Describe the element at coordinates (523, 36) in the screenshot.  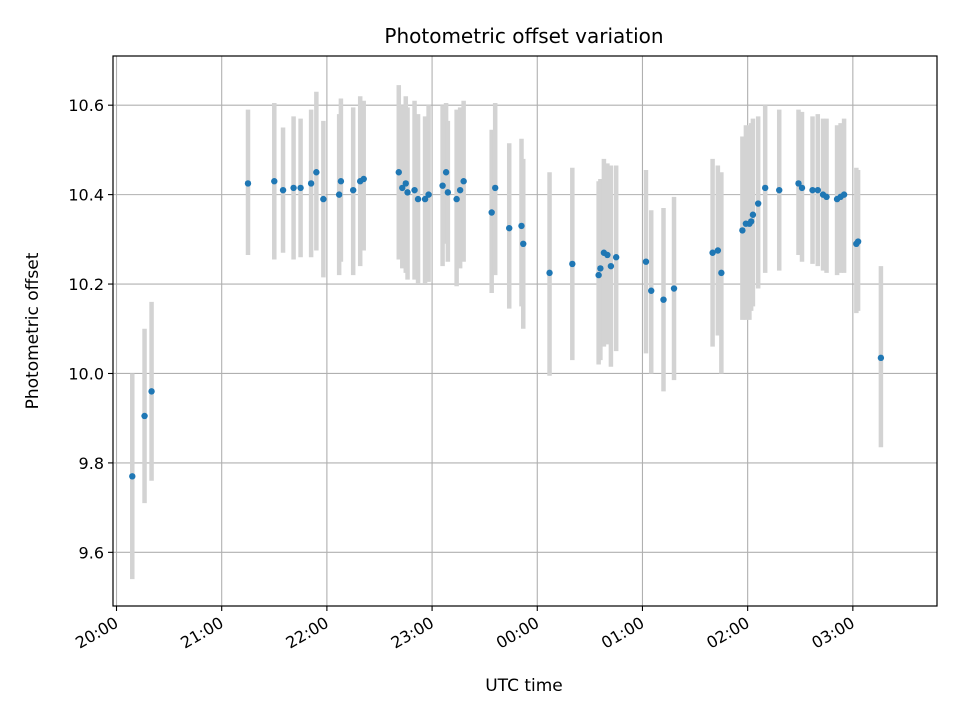
I see `chart-title: Photometric offset variation` at that location.